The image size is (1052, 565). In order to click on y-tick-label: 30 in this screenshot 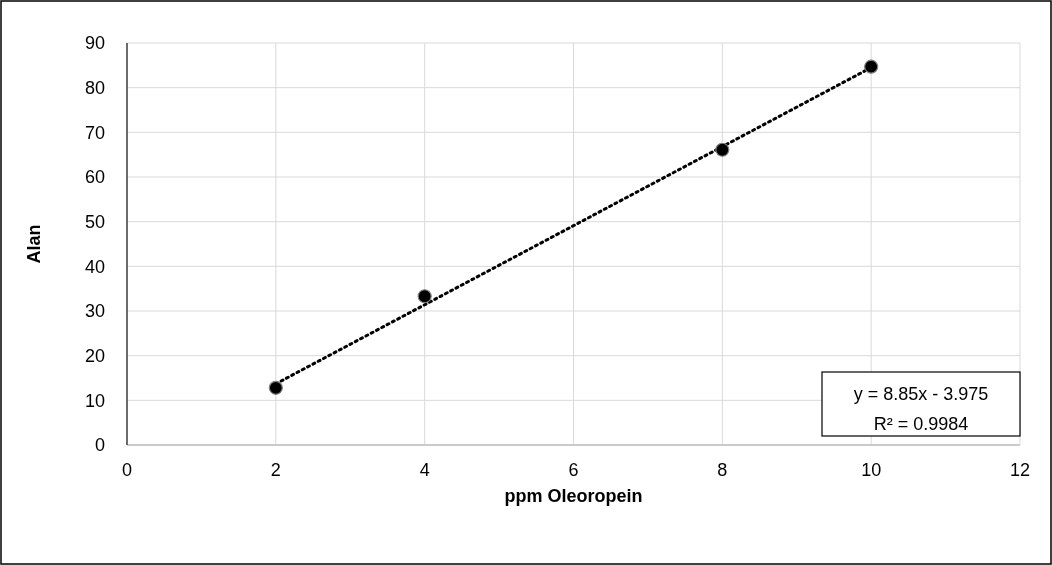, I will do `click(94, 311)`.